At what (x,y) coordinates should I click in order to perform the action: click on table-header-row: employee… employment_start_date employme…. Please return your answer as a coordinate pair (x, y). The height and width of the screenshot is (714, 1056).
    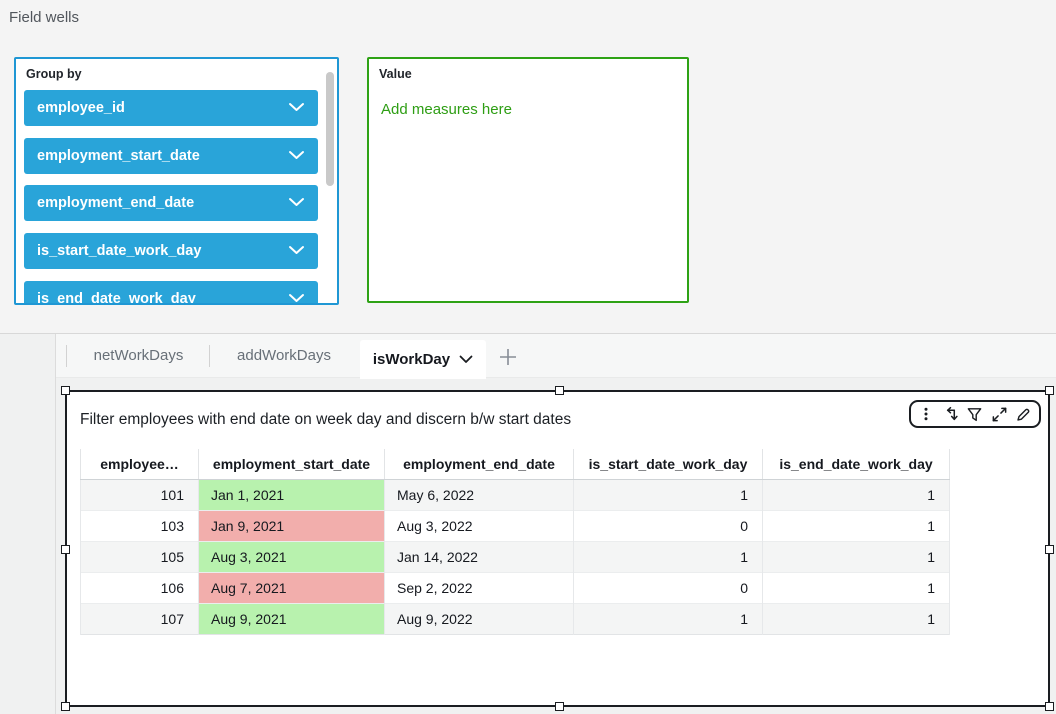
    Looking at the image, I should click on (515, 464).